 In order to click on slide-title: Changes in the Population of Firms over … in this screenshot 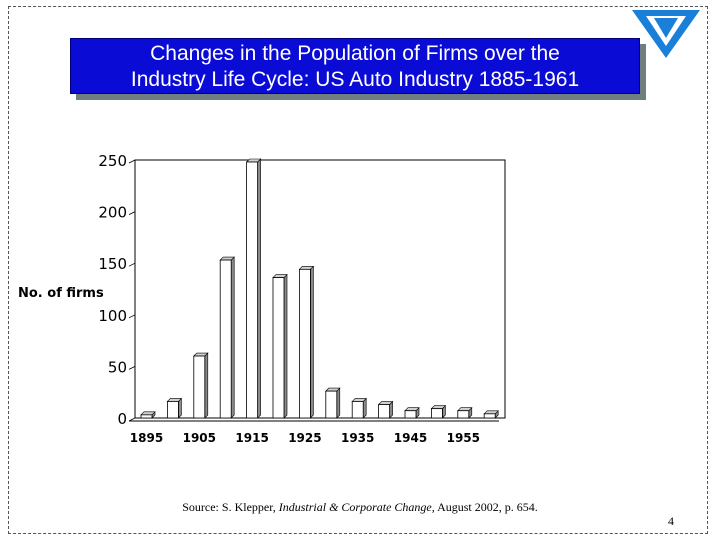, I will do `click(355, 66)`.